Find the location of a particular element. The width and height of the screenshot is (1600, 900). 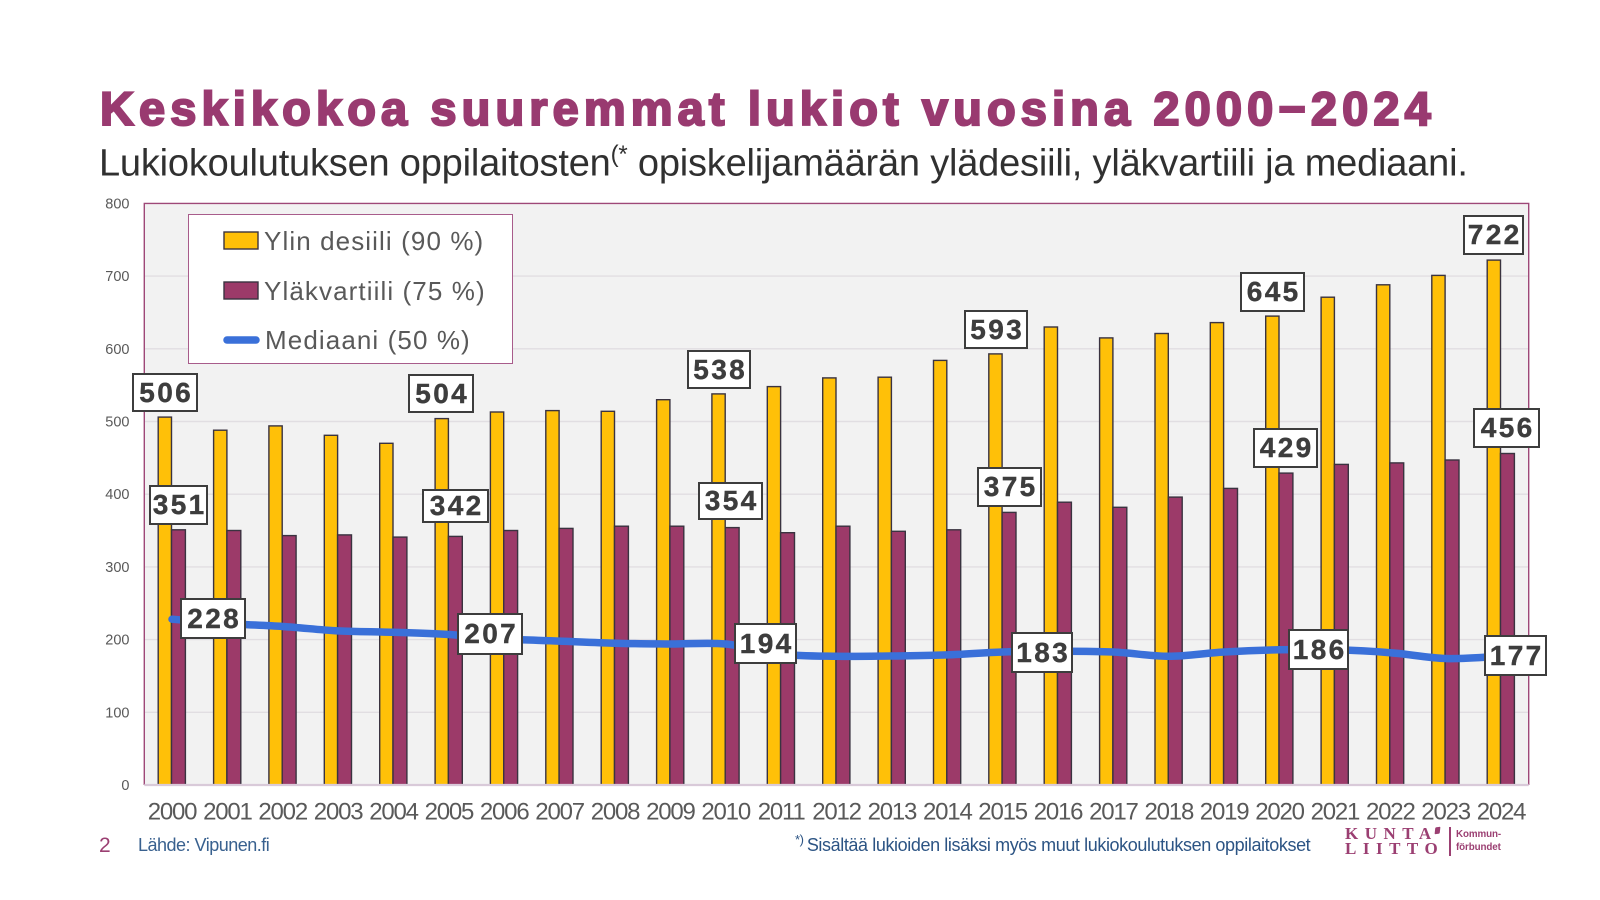

svg-text: 0 is located at coordinates (125, 786).